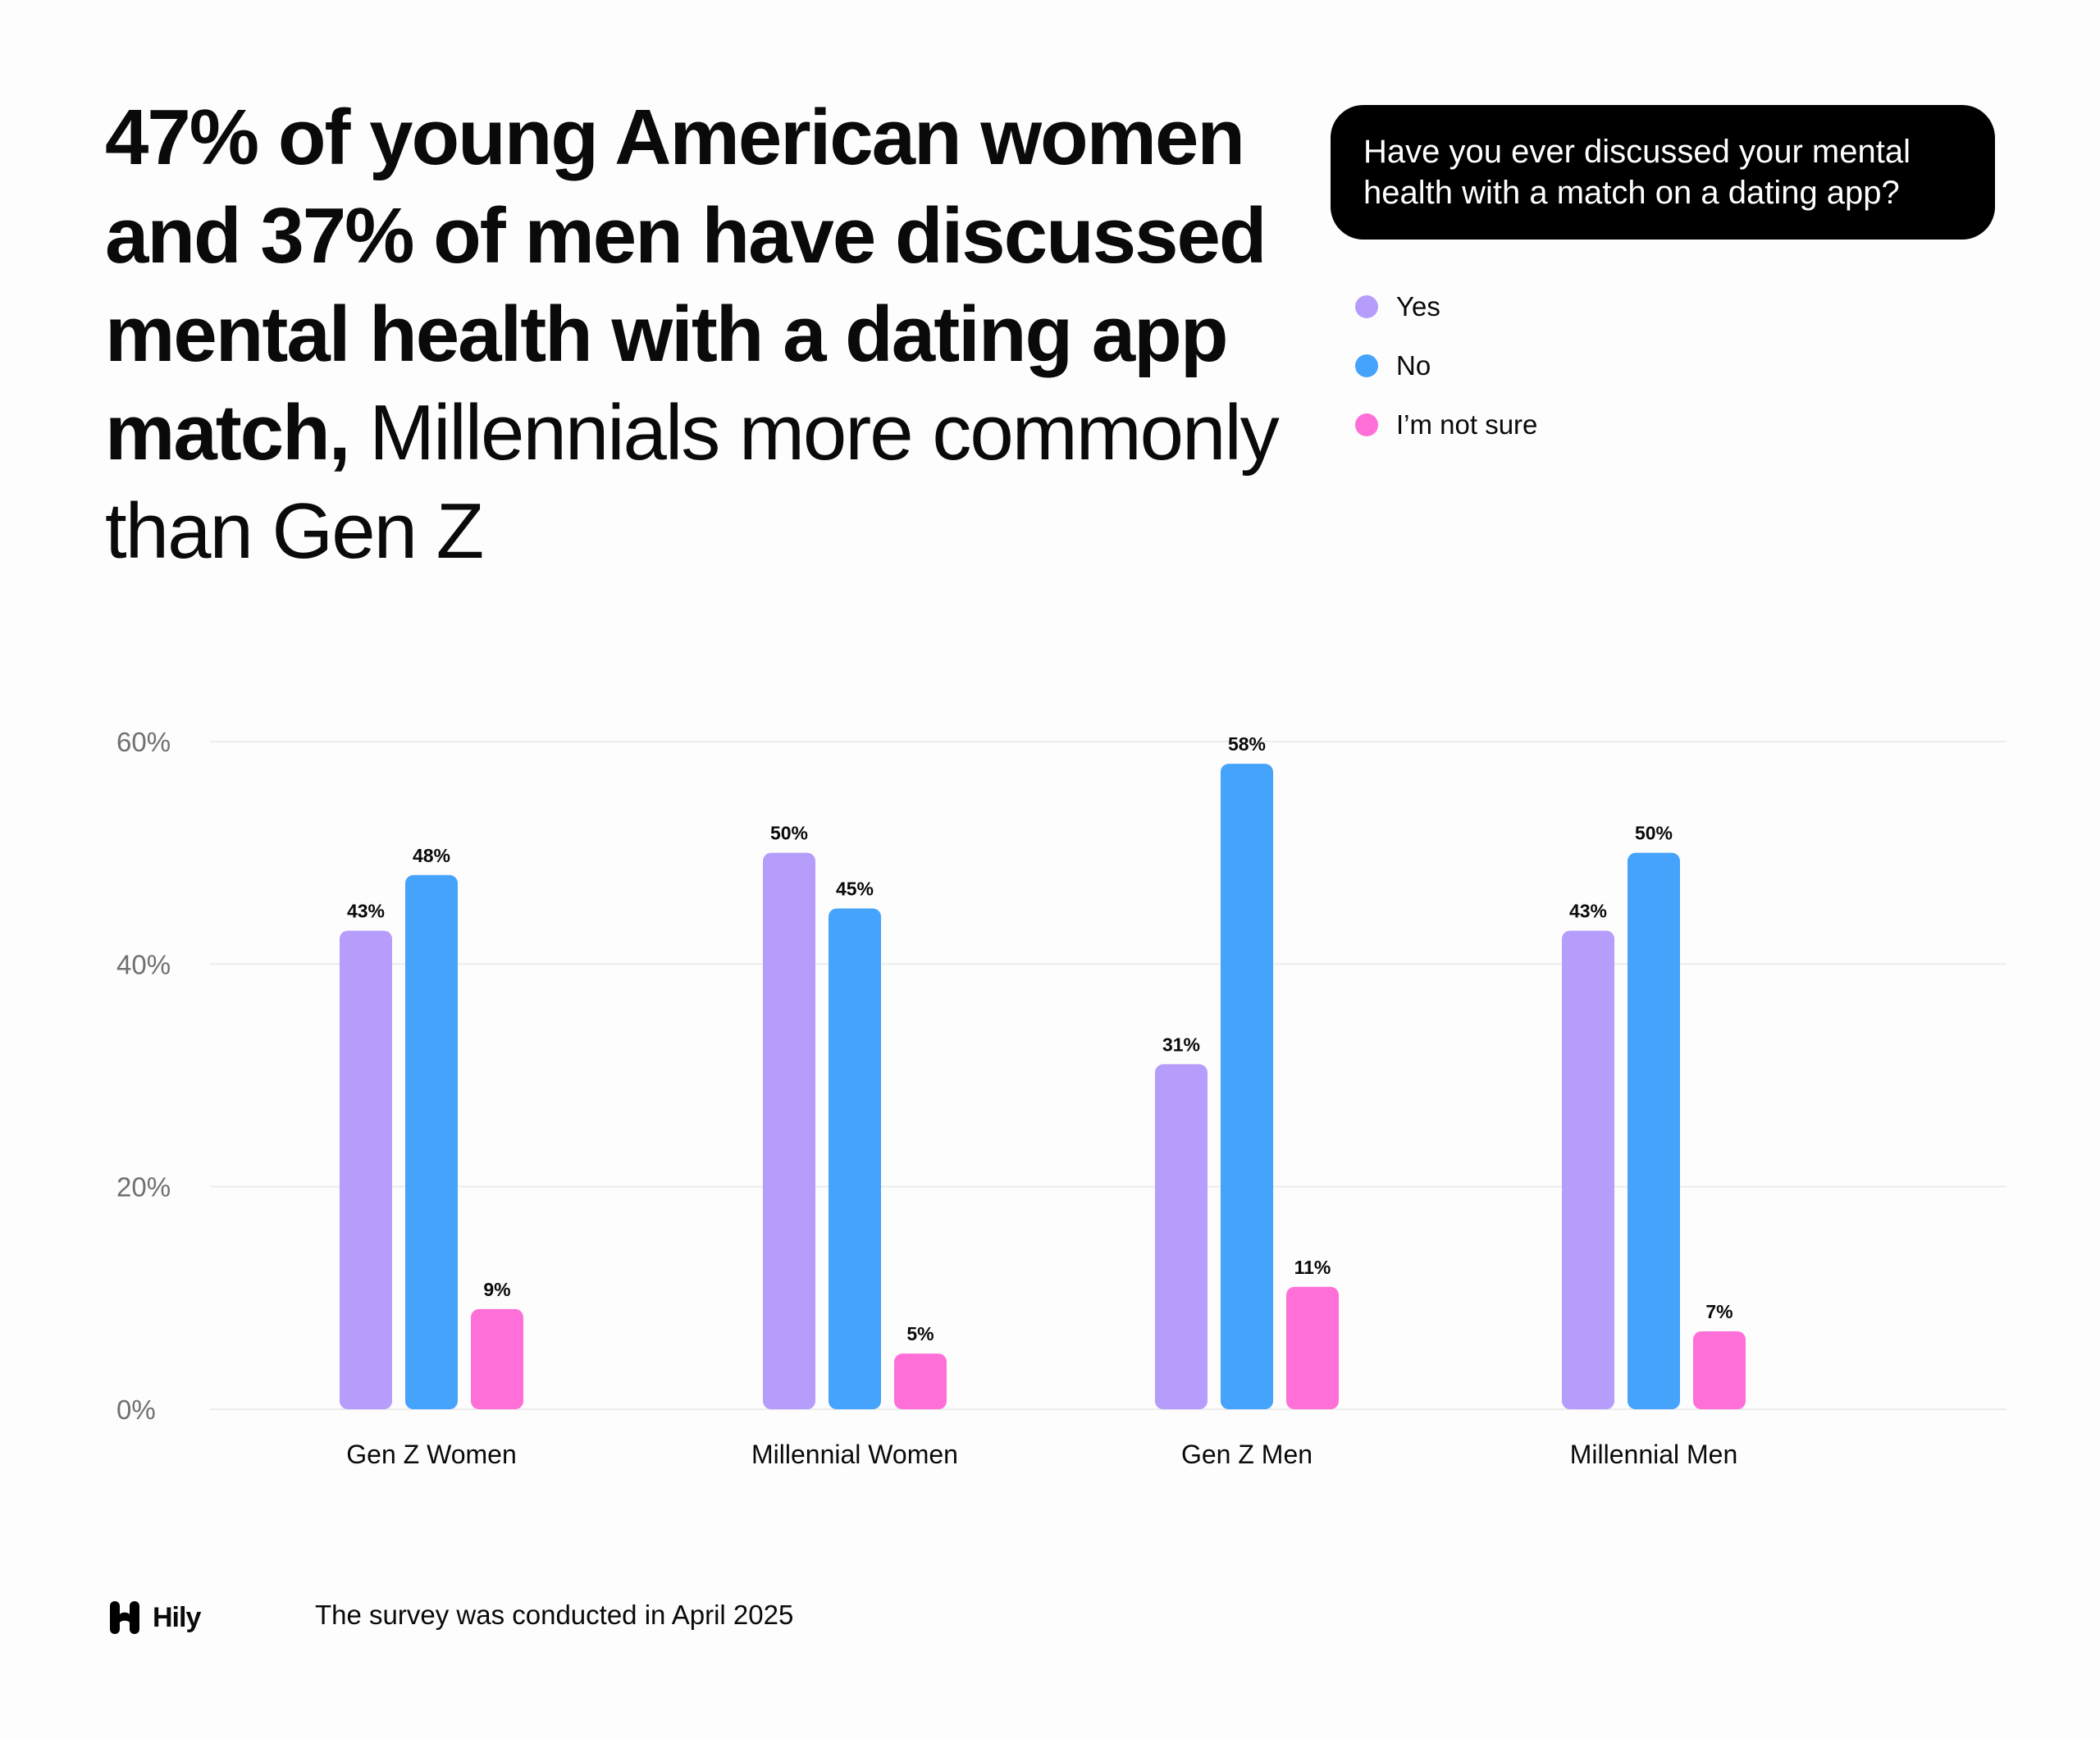 This screenshot has height=1739, width=2100. Describe the element at coordinates (496, 1289) in the screenshot. I see `data-label: 9%` at that location.